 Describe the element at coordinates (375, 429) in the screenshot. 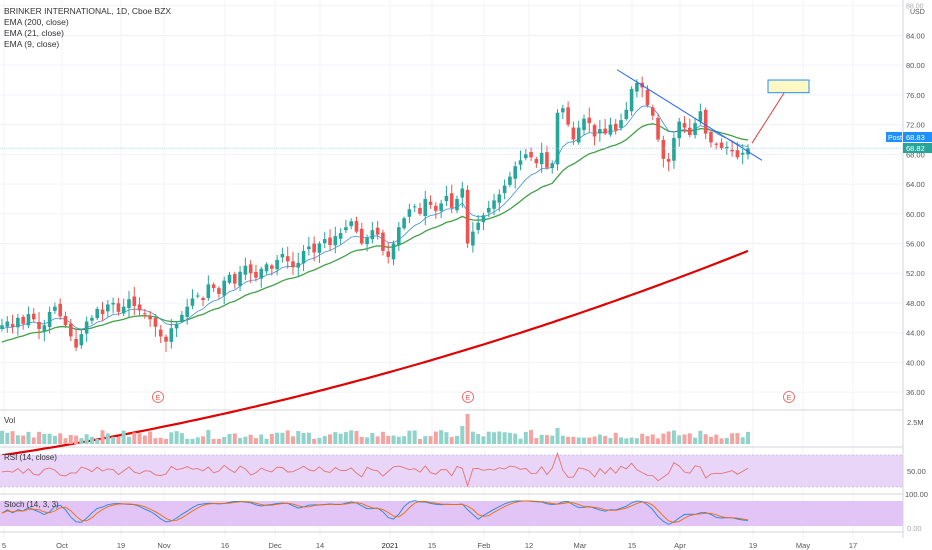

I see `volume-pane` at that location.